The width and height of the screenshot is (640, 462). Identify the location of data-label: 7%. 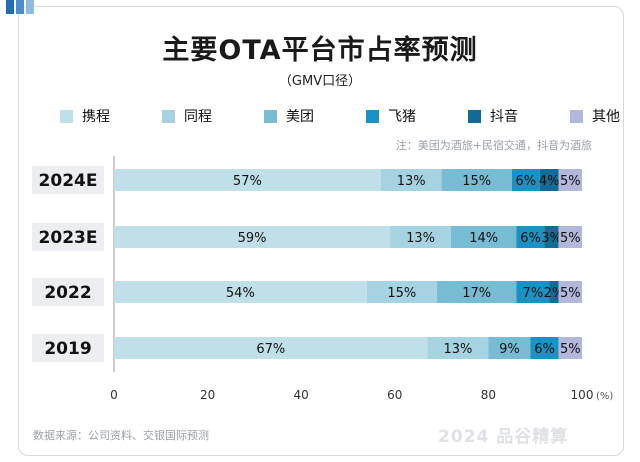
(533, 293).